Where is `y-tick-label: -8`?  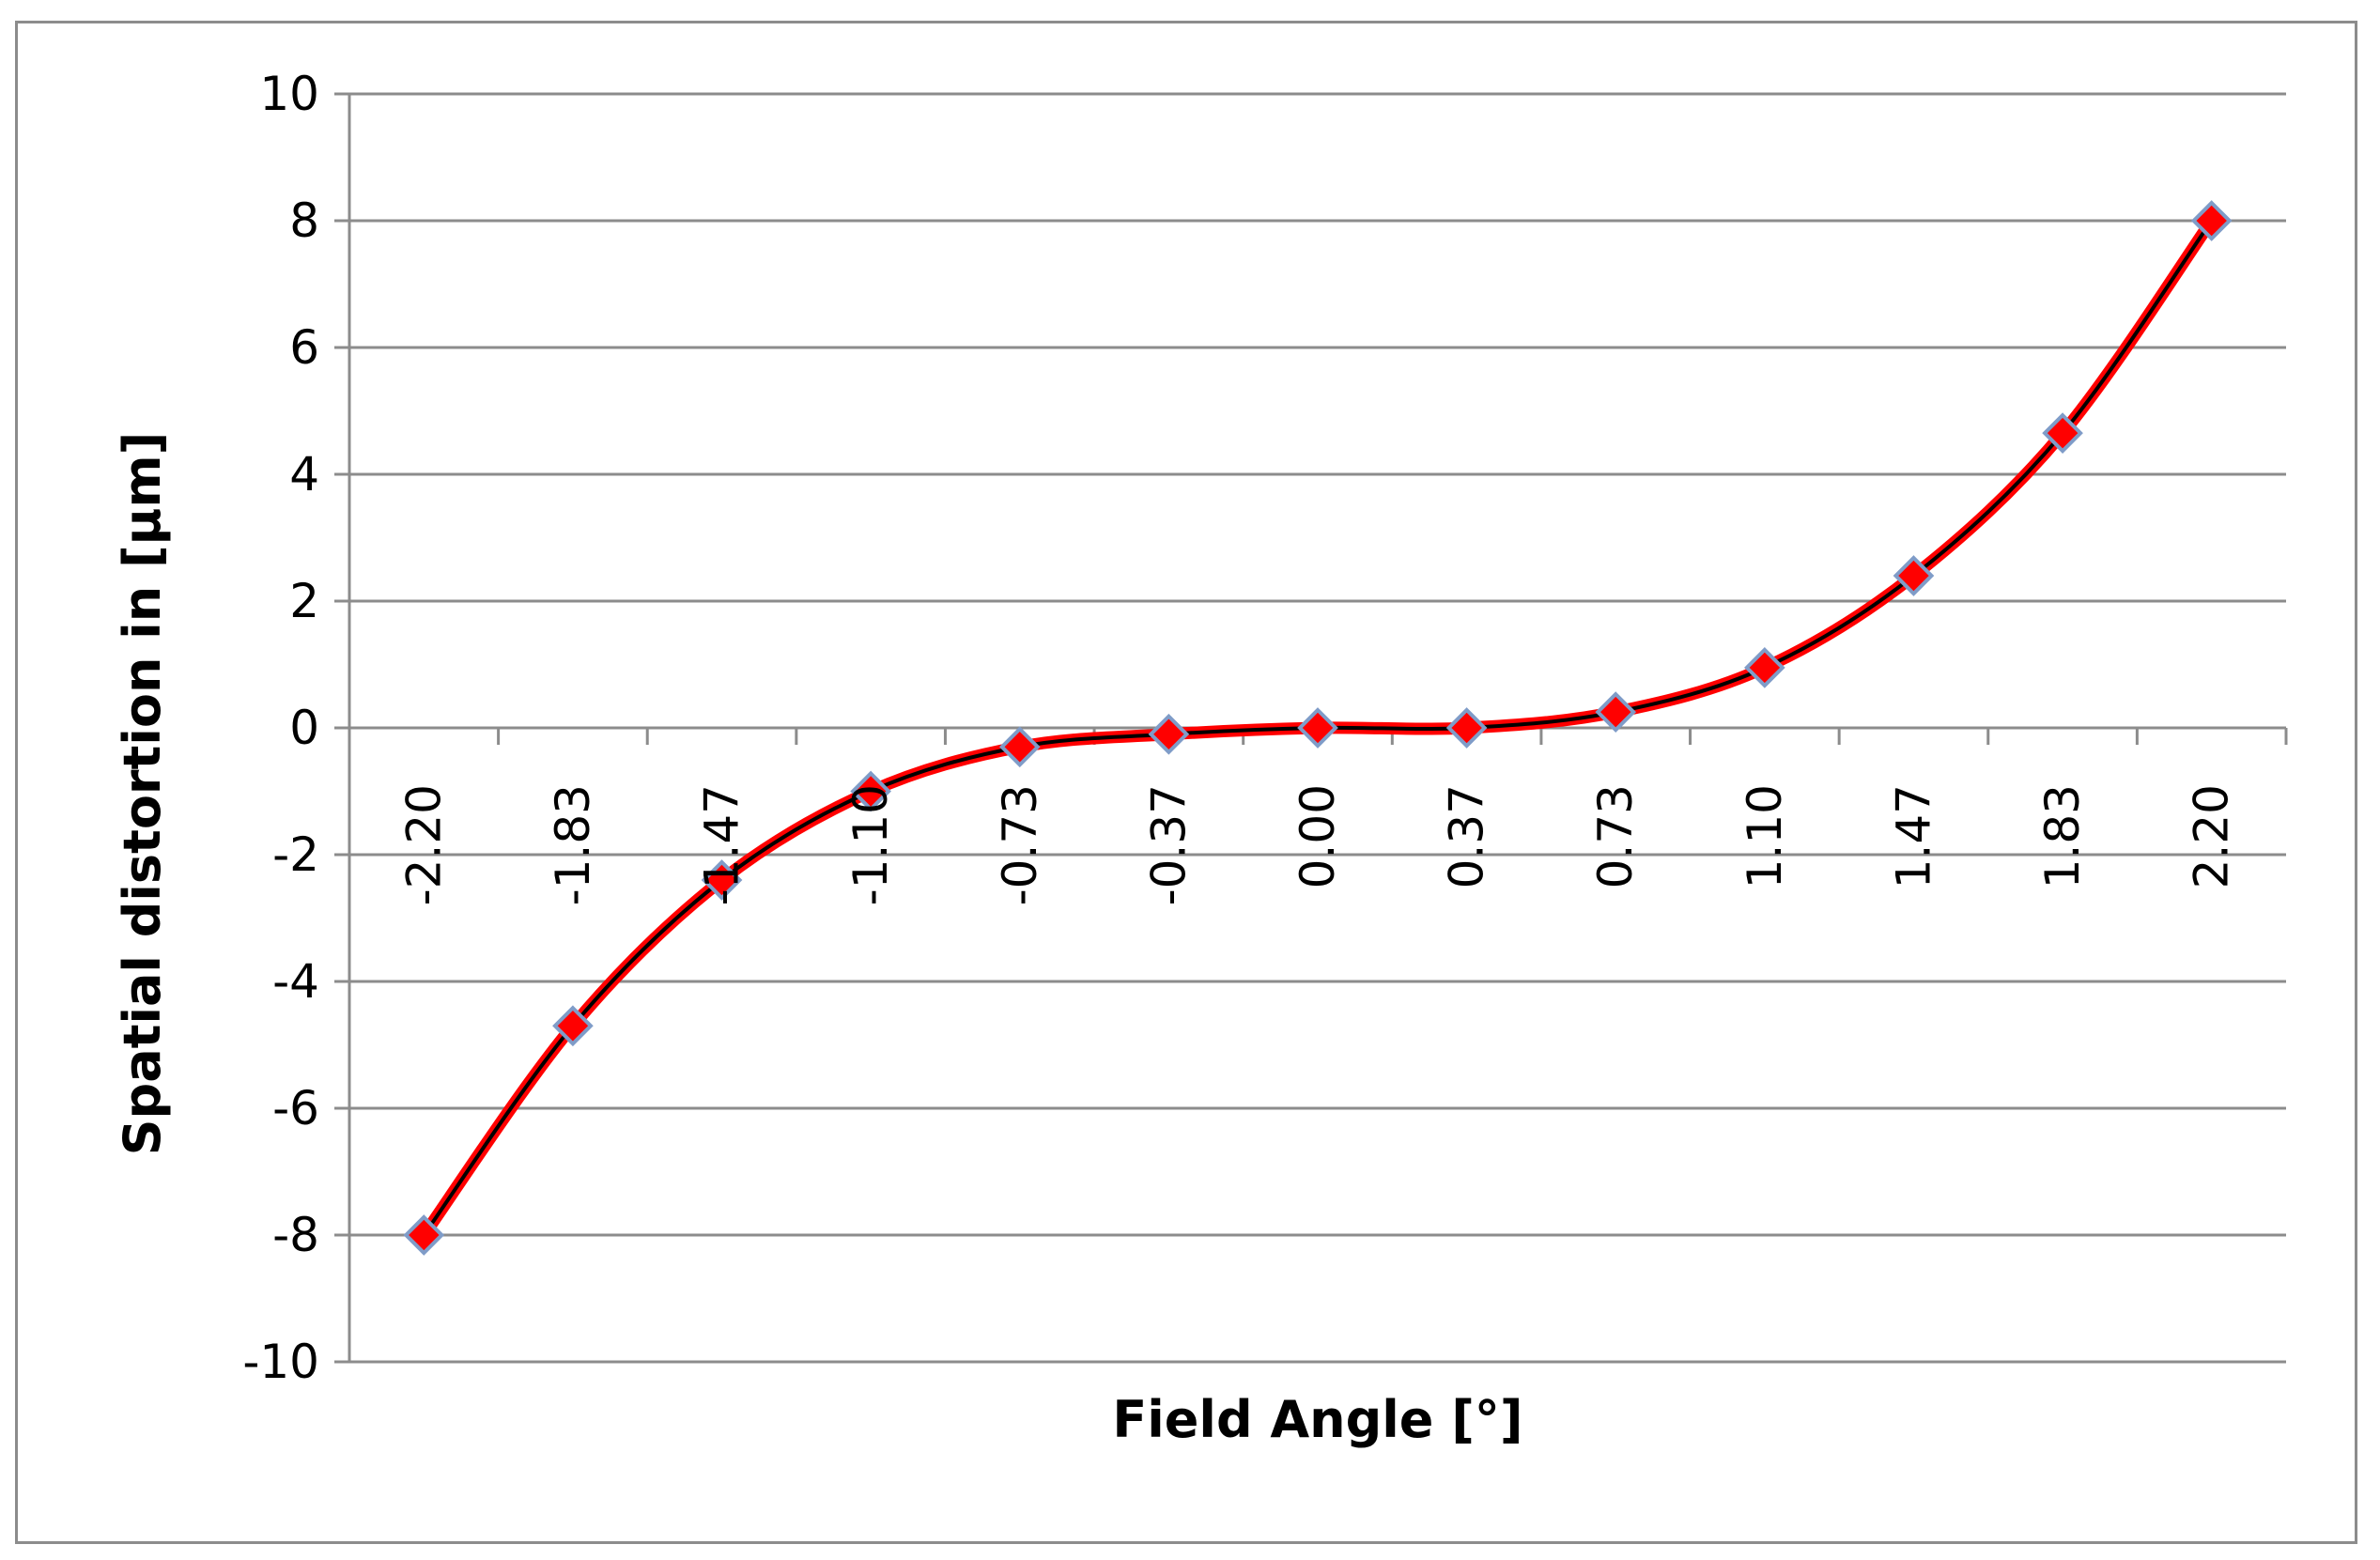
y-tick-label: -8 is located at coordinates (295, 1235).